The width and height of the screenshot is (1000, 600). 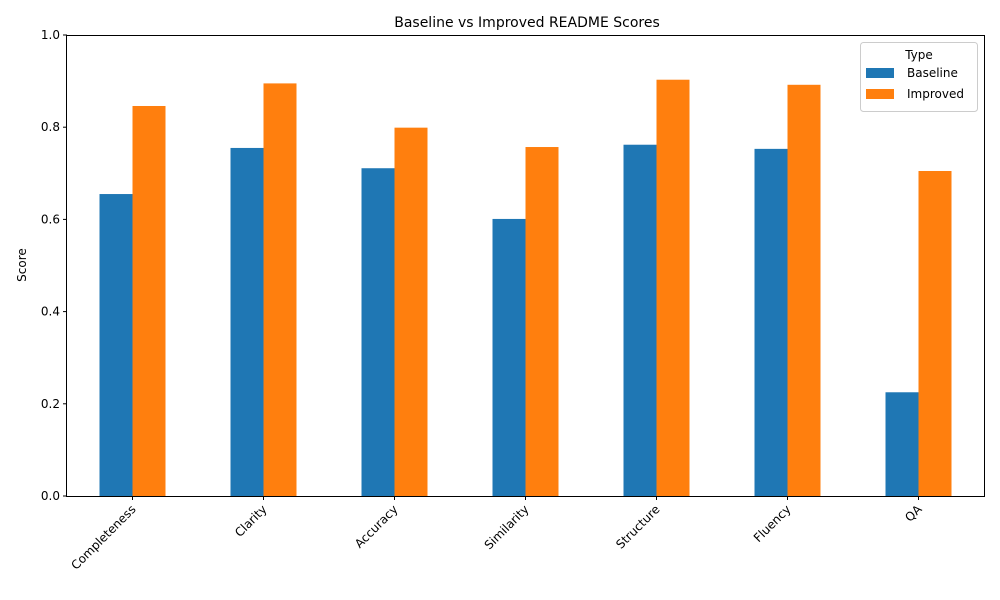 What do you see at coordinates (280, 289) in the screenshot?
I see `bar-improved-clarity` at bounding box center [280, 289].